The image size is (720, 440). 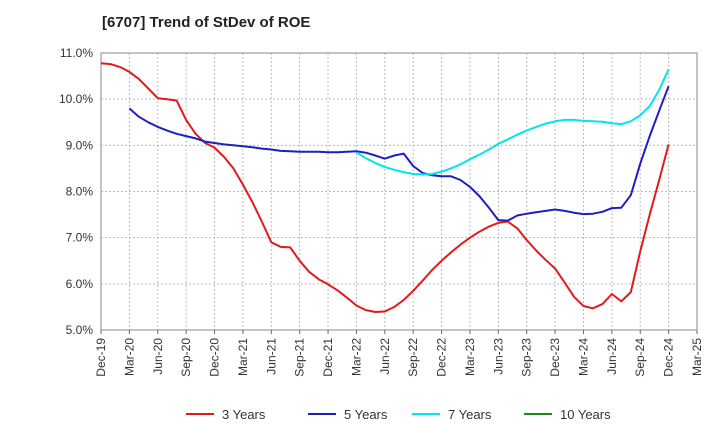 What do you see at coordinates (243, 357) in the screenshot?
I see `x-tick-label: Mar-21` at bounding box center [243, 357].